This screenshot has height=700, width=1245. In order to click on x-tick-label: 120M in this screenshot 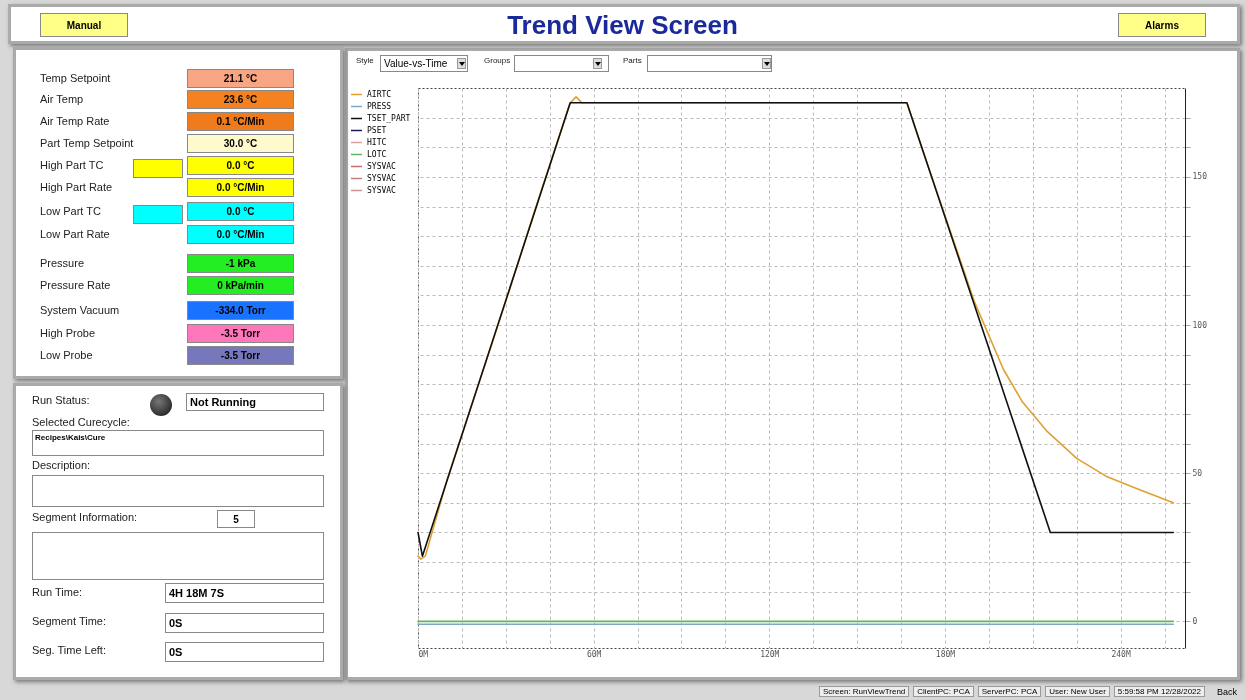, I will do `click(770, 654)`.